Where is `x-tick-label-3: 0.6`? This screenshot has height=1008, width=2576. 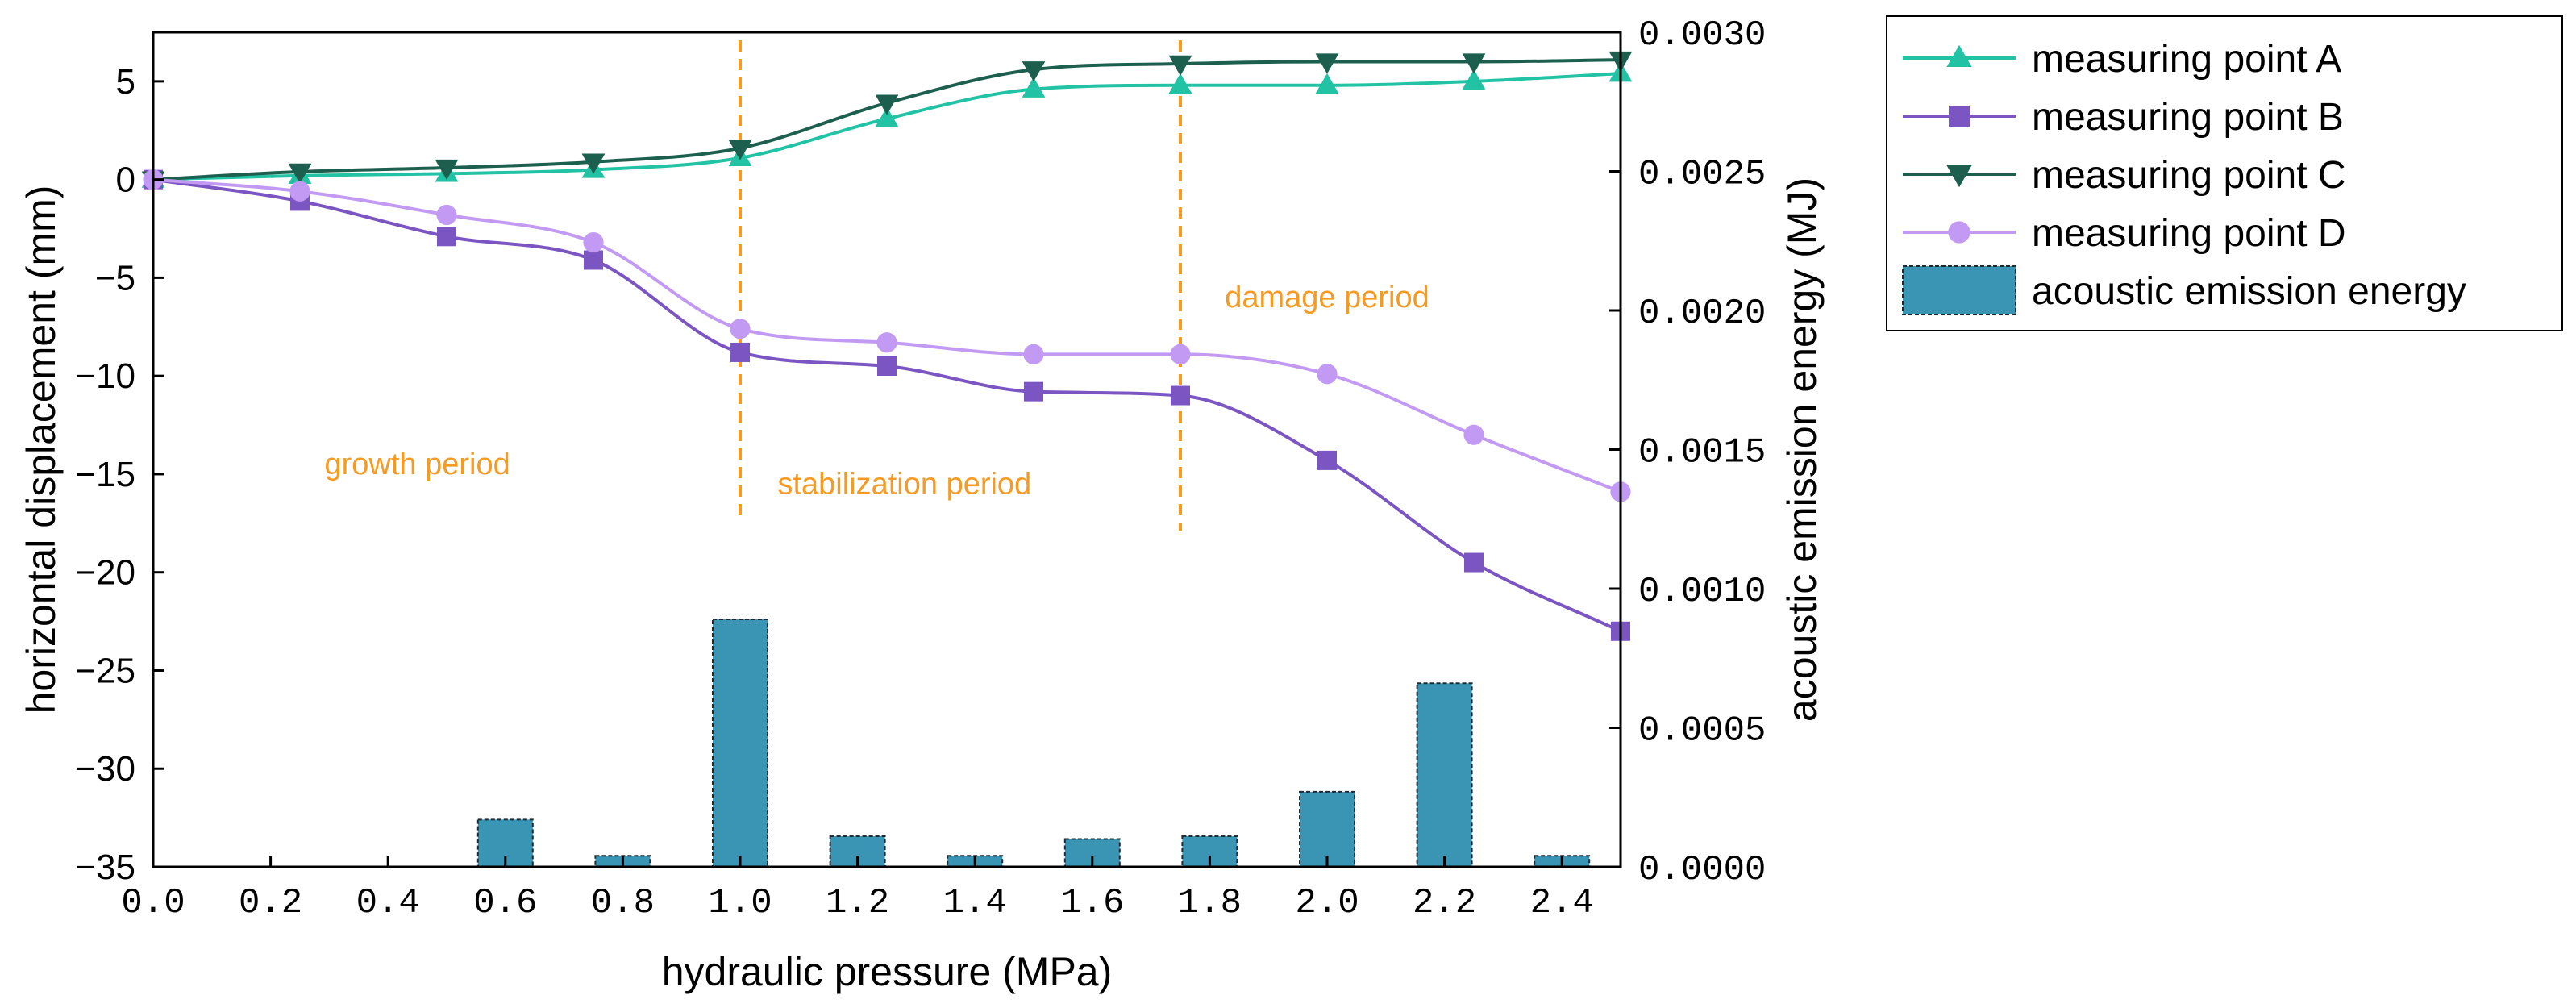
x-tick-label-3: 0.6 is located at coordinates (505, 903).